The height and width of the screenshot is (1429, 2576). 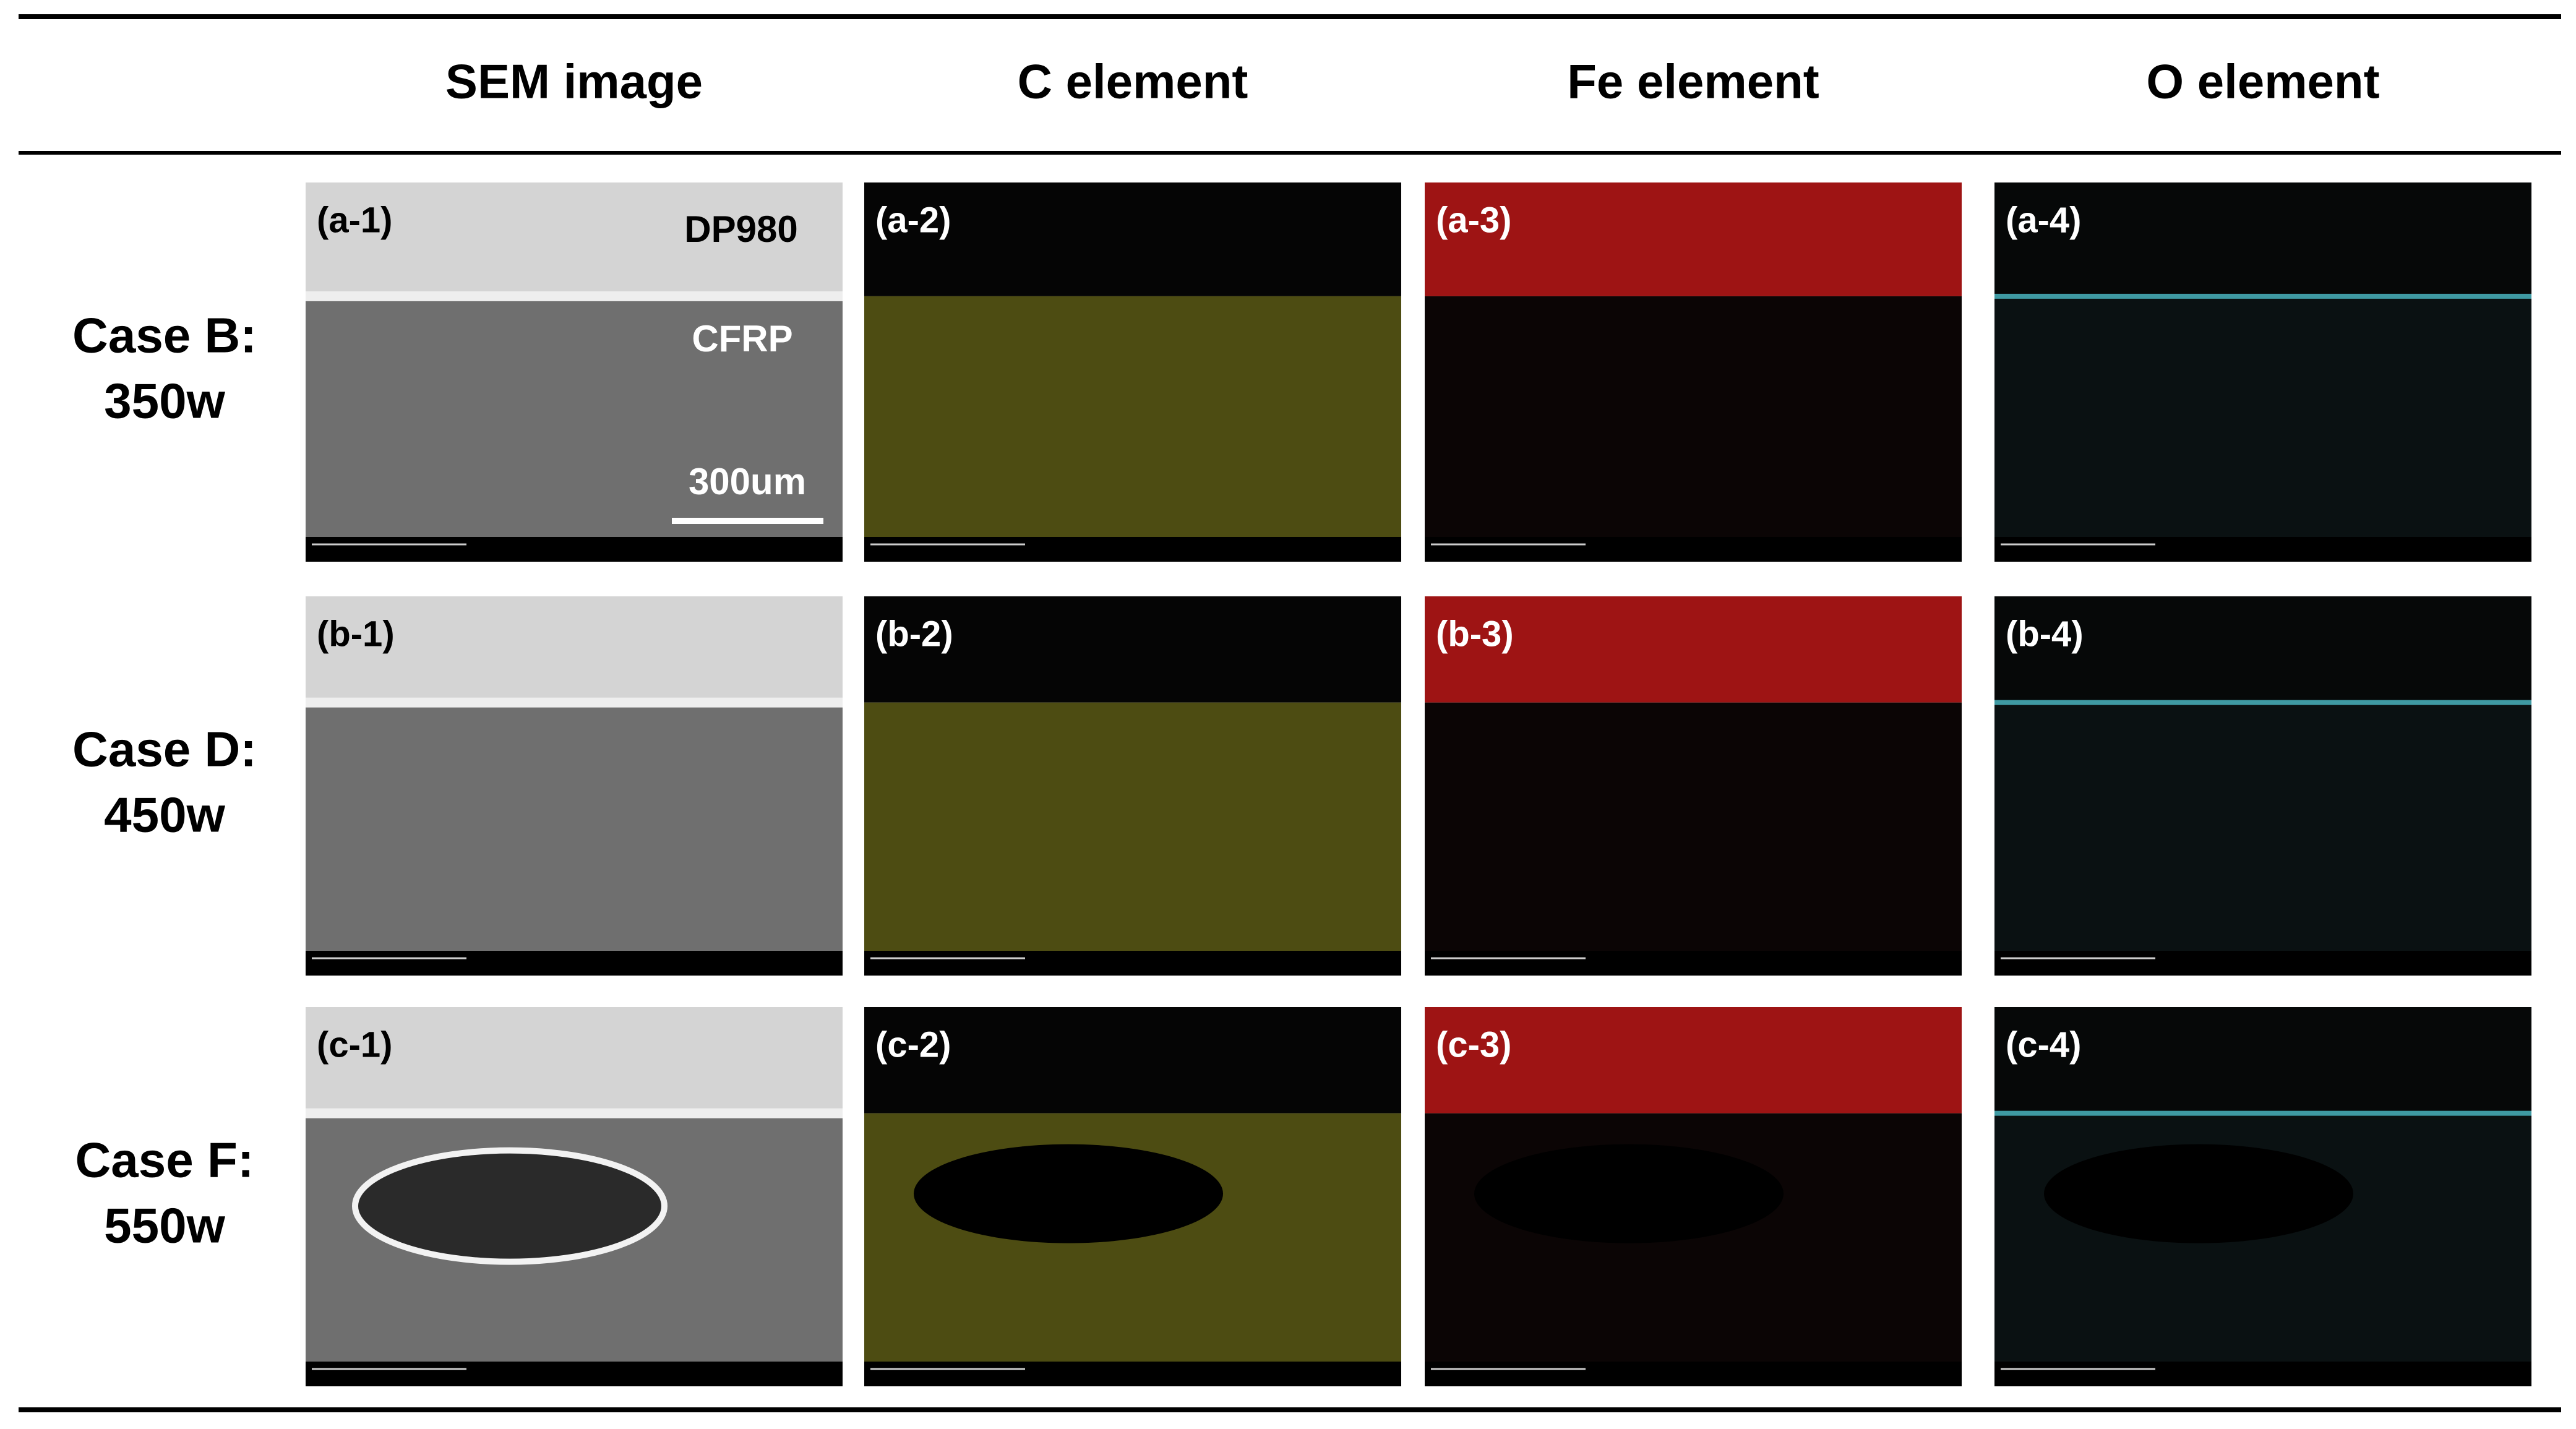 I want to click on row-label: Case F:, so click(x=165, y=1160).